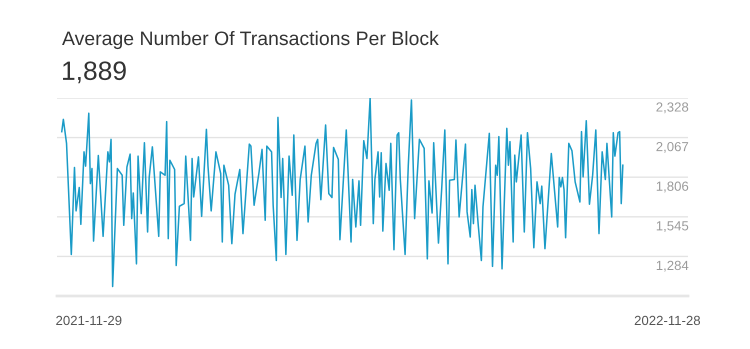 The image size is (750, 349). I want to click on y-tick-label: 2,067, so click(672, 147).